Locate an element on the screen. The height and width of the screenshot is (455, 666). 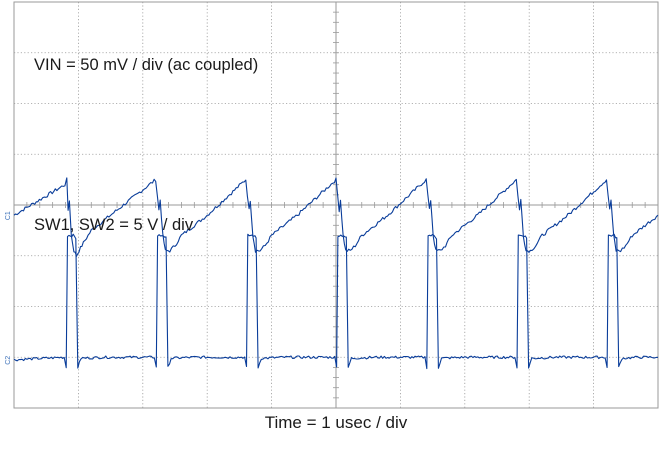
vin-trace-label: VIN = 50 mV / div (ac coupled) is located at coordinates (146, 65).